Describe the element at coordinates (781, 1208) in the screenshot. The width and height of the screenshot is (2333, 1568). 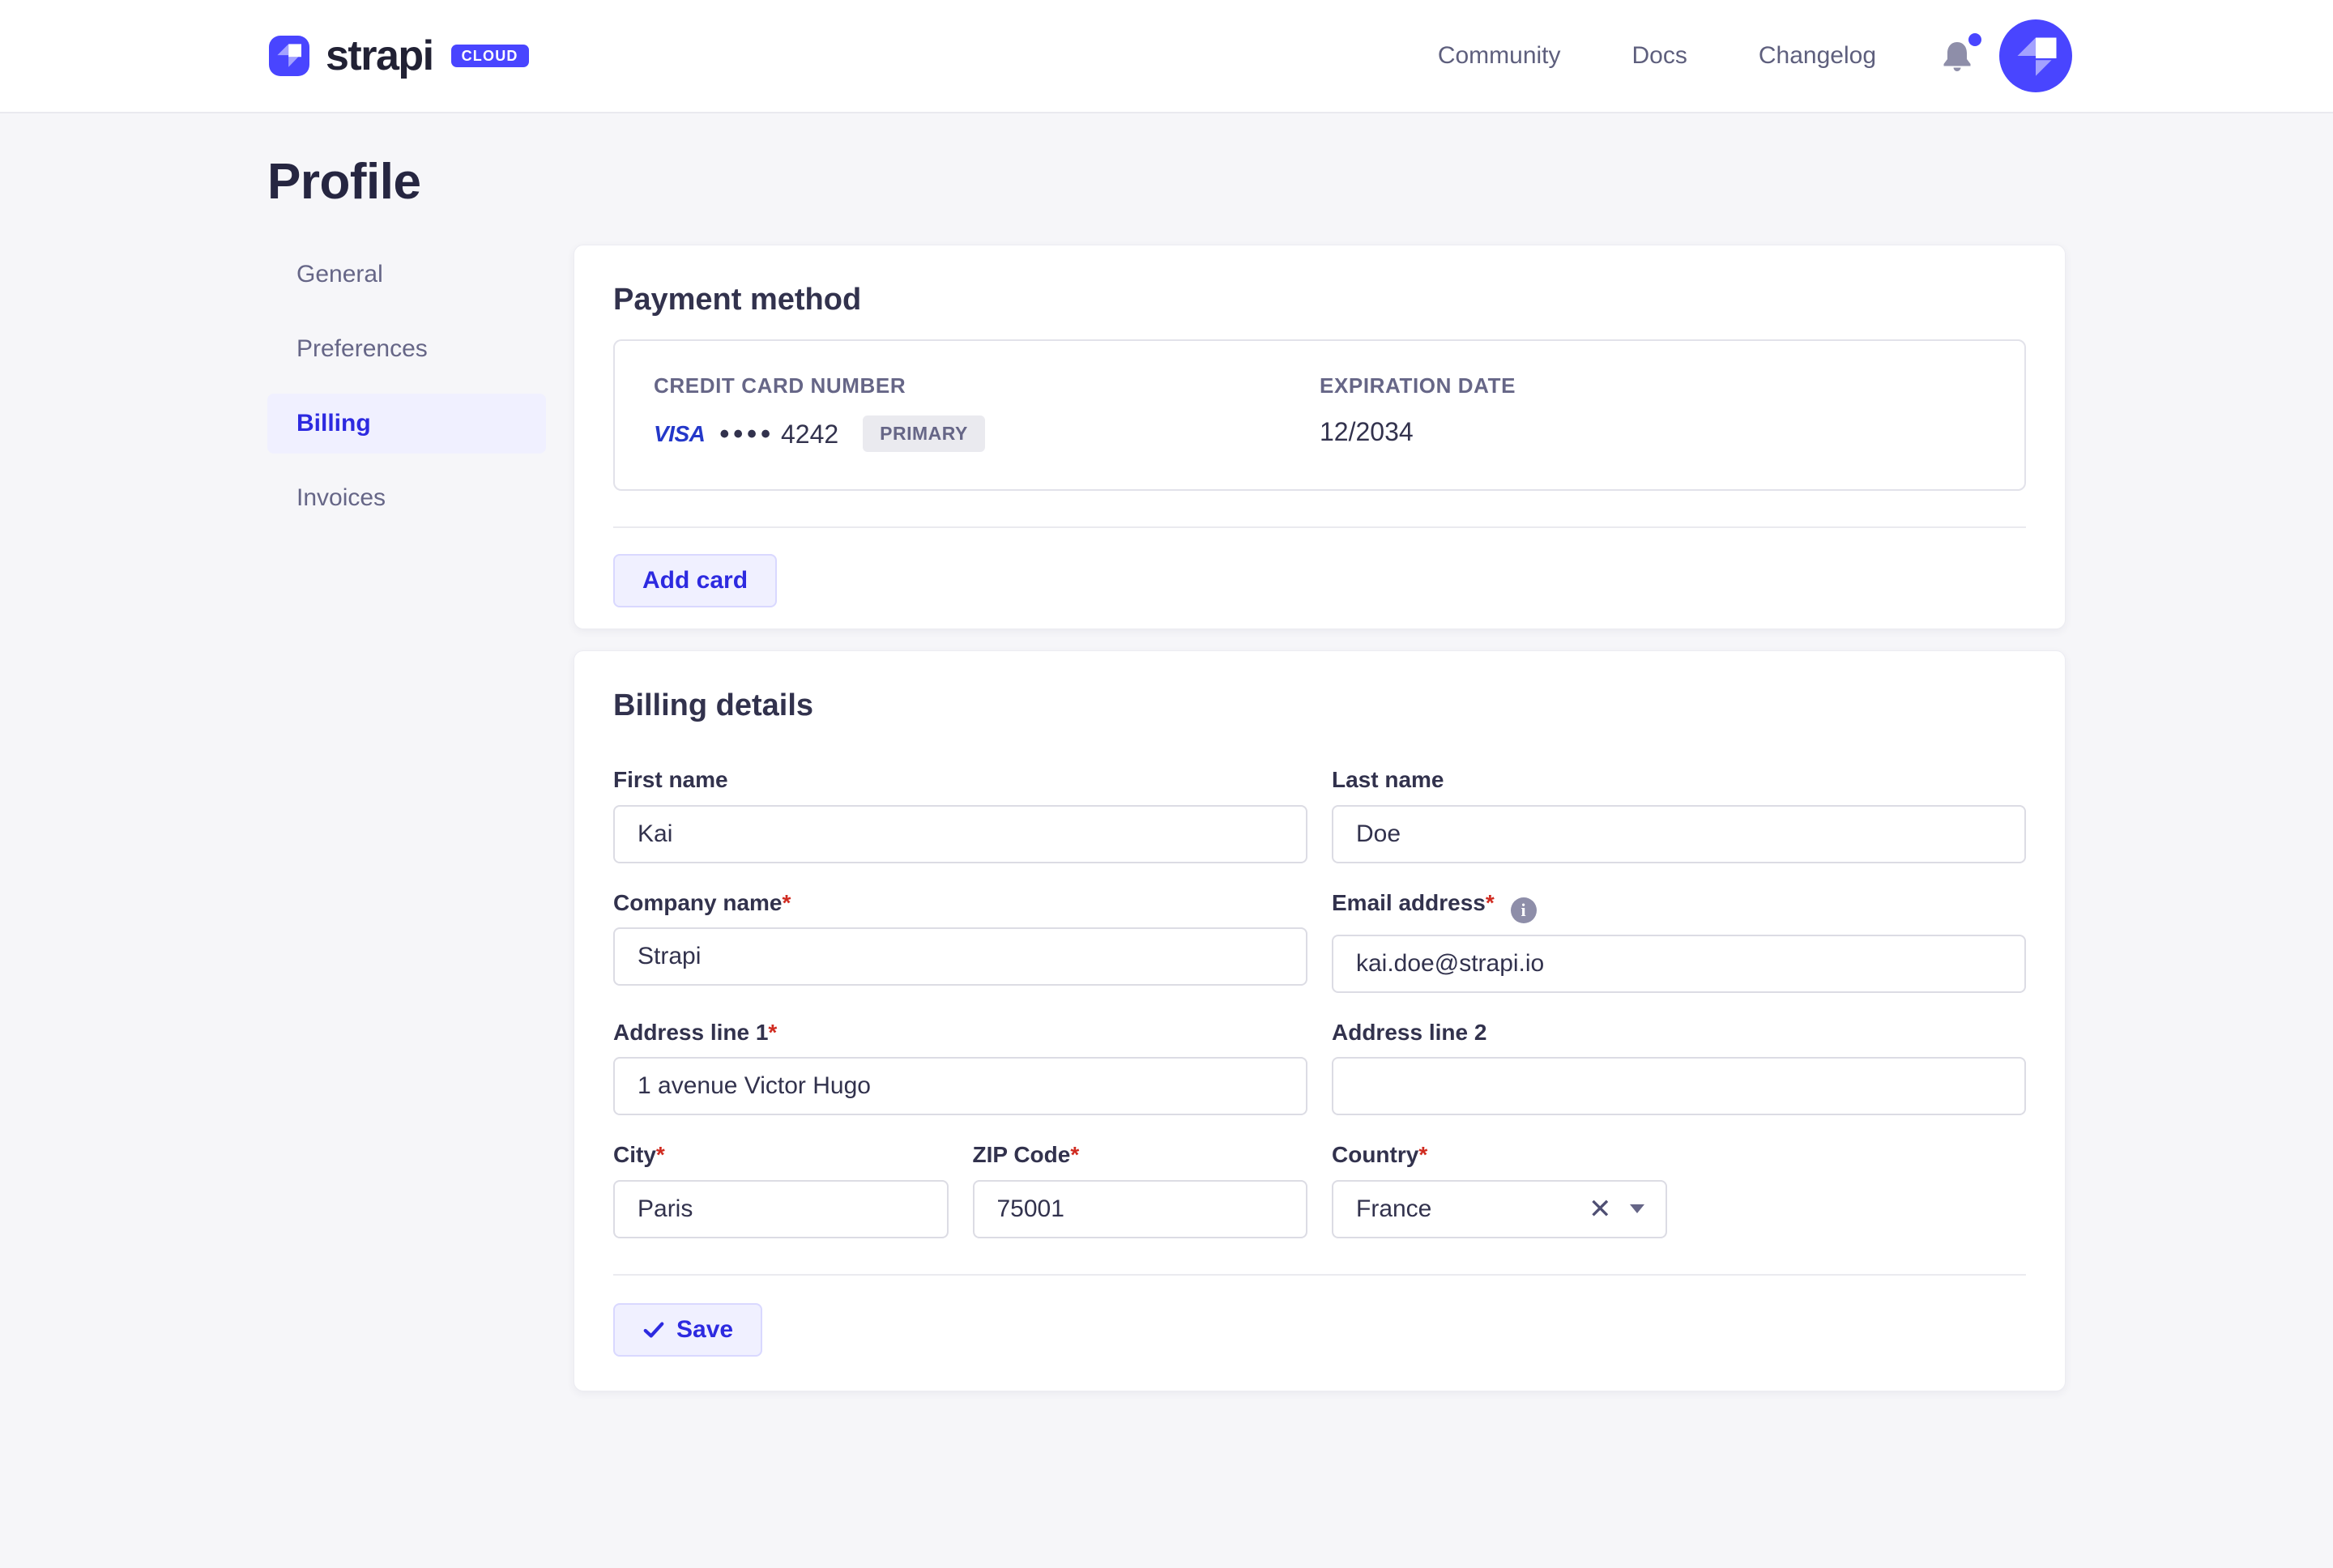
I see `city-input` at that location.